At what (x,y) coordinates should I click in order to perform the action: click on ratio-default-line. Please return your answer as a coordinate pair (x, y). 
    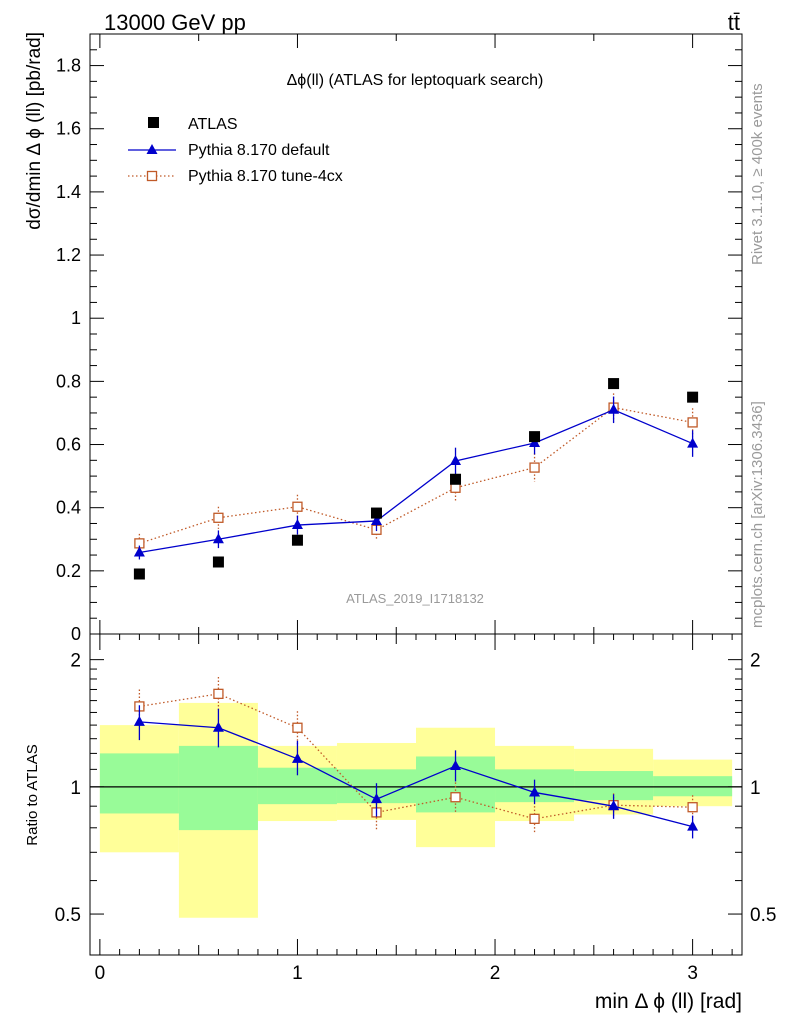
    Looking at the image, I should click on (416, 774).